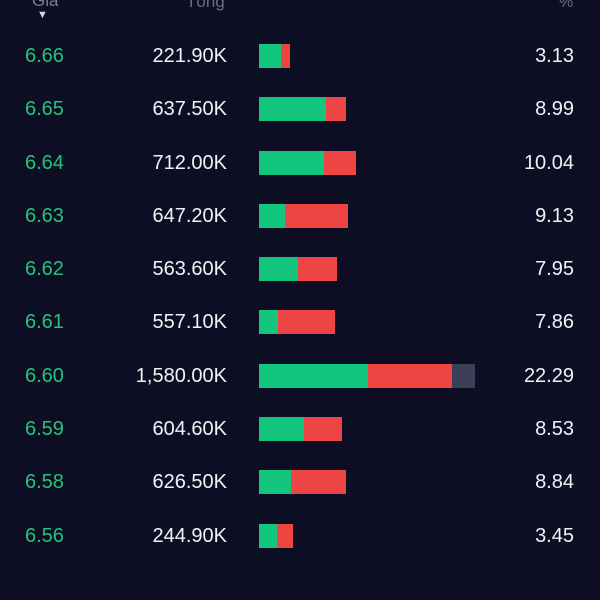 The width and height of the screenshot is (600, 600). I want to click on price-cell: 6.63, so click(44, 215).